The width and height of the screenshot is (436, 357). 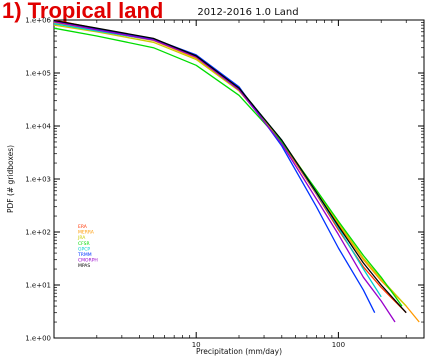 What do you see at coordinates (84, 255) in the screenshot?
I see `legend-entry-trmm: TRMM` at bounding box center [84, 255].